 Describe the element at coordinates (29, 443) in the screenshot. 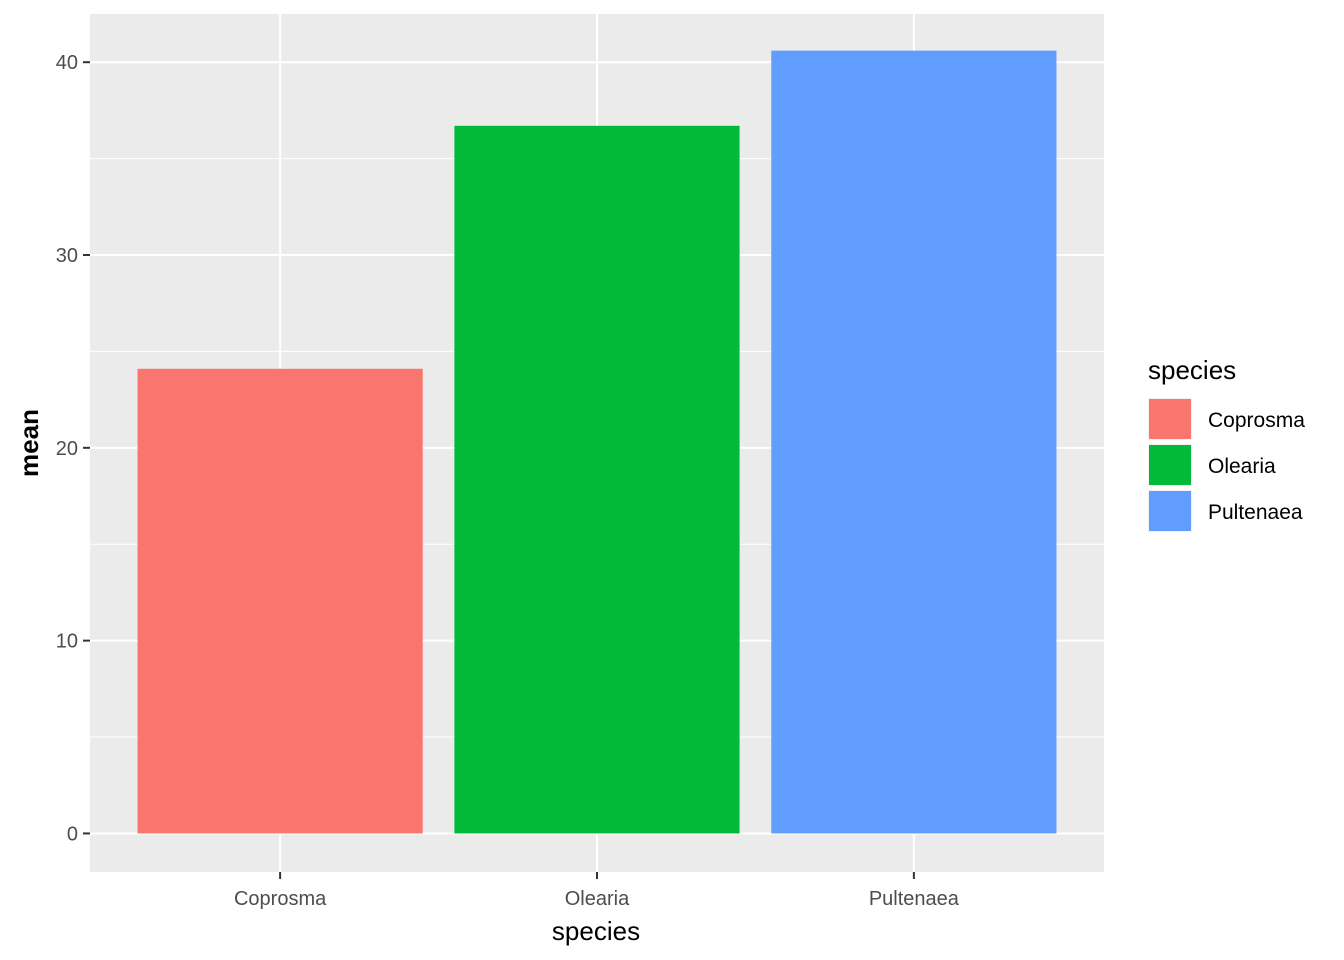

I see `y-axis-title: mean` at that location.